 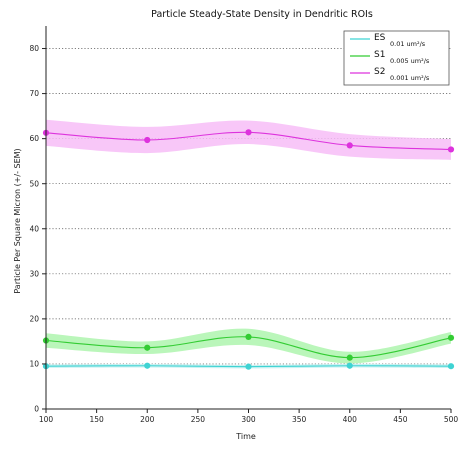 What do you see at coordinates (410, 78) in the screenshot?
I see `legend-rate-s2: 0.001 um²/s` at bounding box center [410, 78].